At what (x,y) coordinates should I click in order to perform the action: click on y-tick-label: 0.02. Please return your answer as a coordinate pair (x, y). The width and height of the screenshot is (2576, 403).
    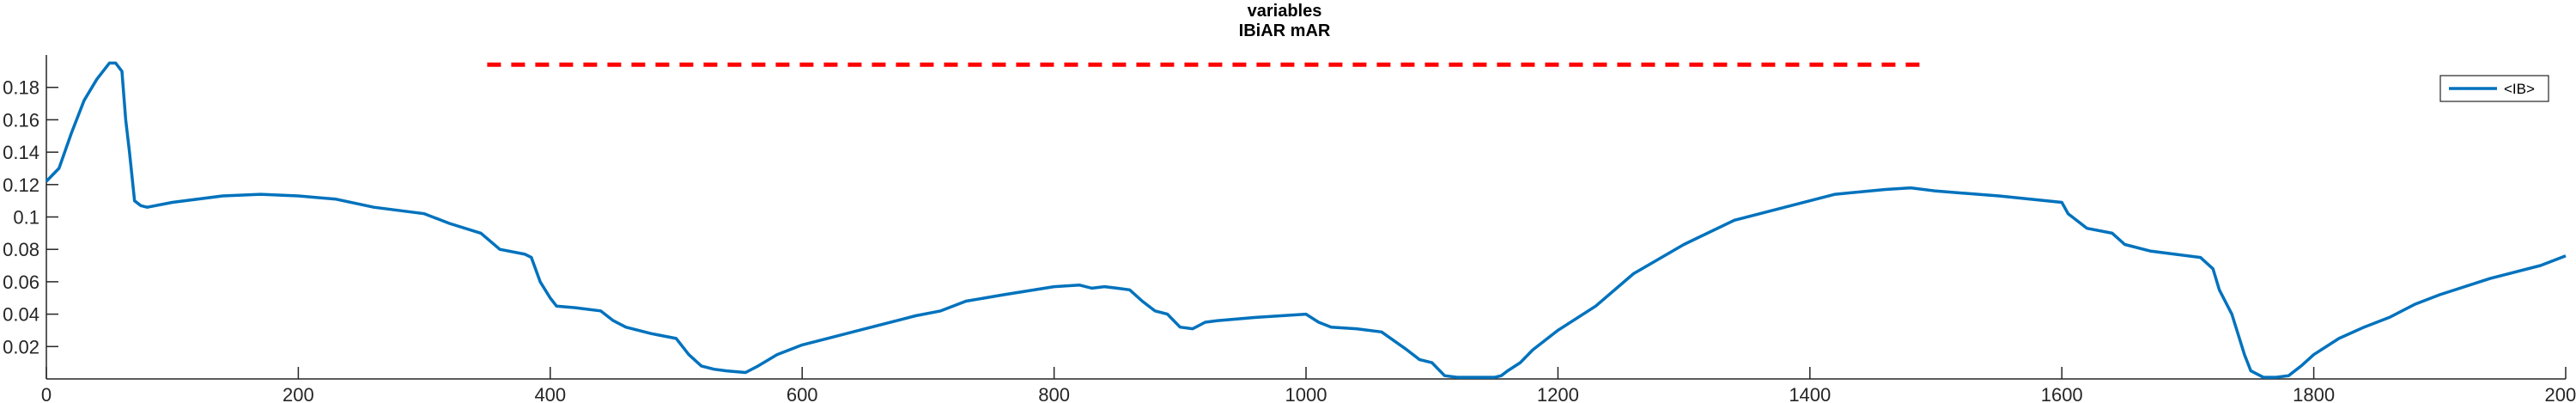
    Looking at the image, I should click on (21, 346).